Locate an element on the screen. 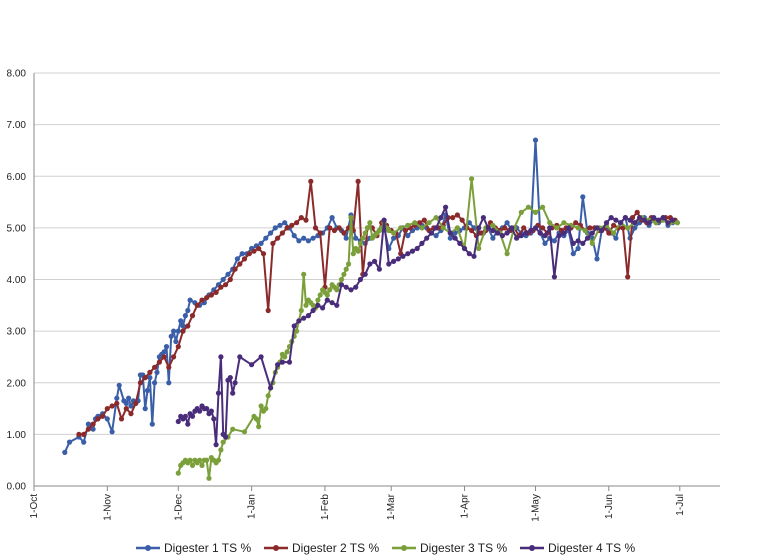 Image resolution: width=765 pixels, height=560 pixels. y-axis-tick-labels: 0.00 1.00 2.00 3.00 4.00 5.00 6.00 7.00 8.00 is located at coordinates (17, 281).